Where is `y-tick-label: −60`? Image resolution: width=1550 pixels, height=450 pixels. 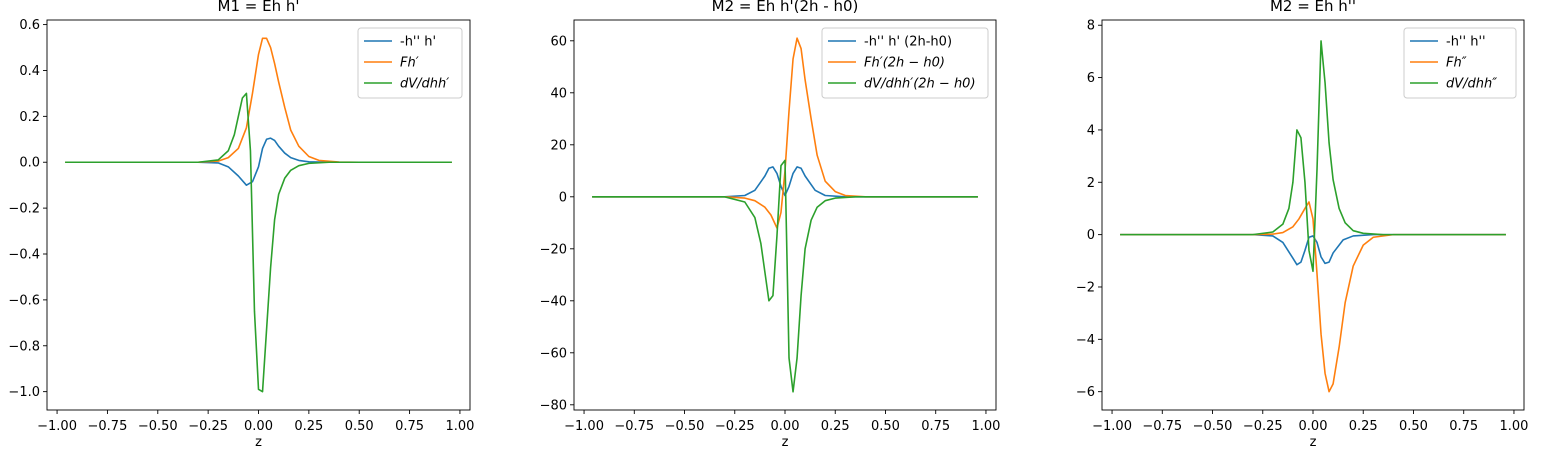
y-tick-label: −60 is located at coordinates (553, 353).